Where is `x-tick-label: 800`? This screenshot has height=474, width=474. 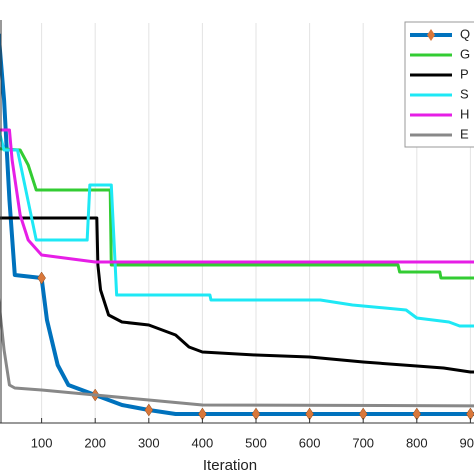
x-tick-label: 800 is located at coordinates (417, 442).